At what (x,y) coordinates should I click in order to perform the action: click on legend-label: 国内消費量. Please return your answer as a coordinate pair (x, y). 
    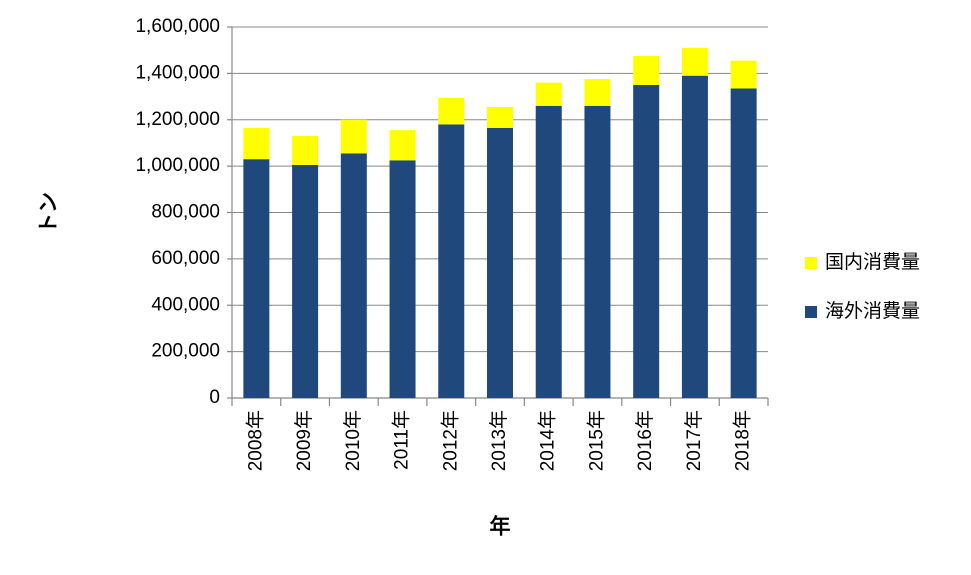
    Looking at the image, I should click on (872, 262).